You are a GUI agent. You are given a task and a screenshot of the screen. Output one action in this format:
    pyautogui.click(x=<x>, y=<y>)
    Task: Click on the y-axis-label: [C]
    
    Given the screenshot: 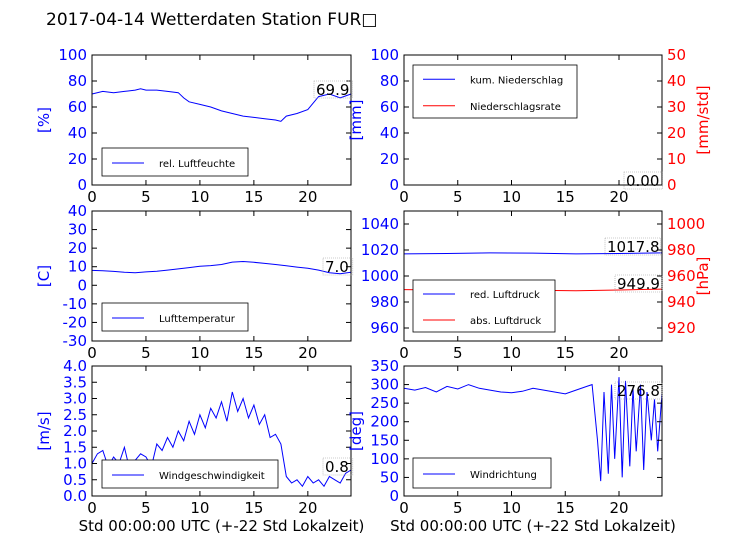 What is the action you would take?
    pyautogui.click(x=44, y=276)
    